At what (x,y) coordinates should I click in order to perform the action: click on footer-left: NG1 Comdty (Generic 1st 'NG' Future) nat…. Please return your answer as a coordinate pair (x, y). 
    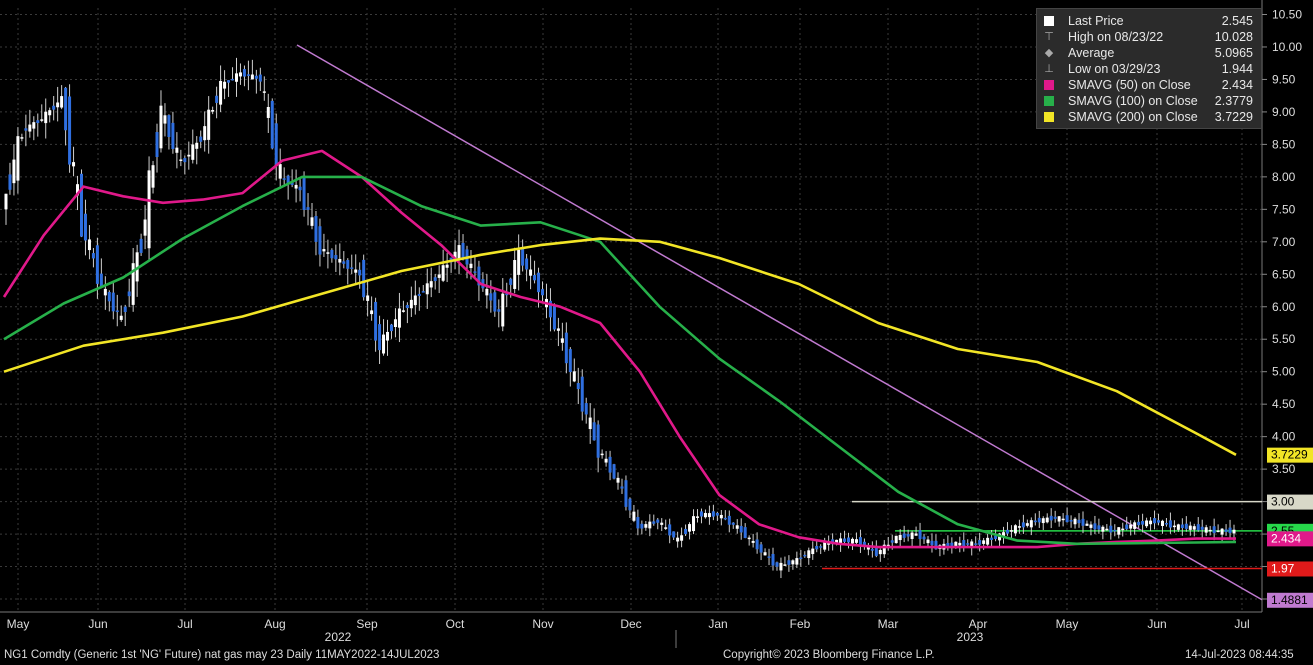
    Looking at the image, I should click on (222, 655).